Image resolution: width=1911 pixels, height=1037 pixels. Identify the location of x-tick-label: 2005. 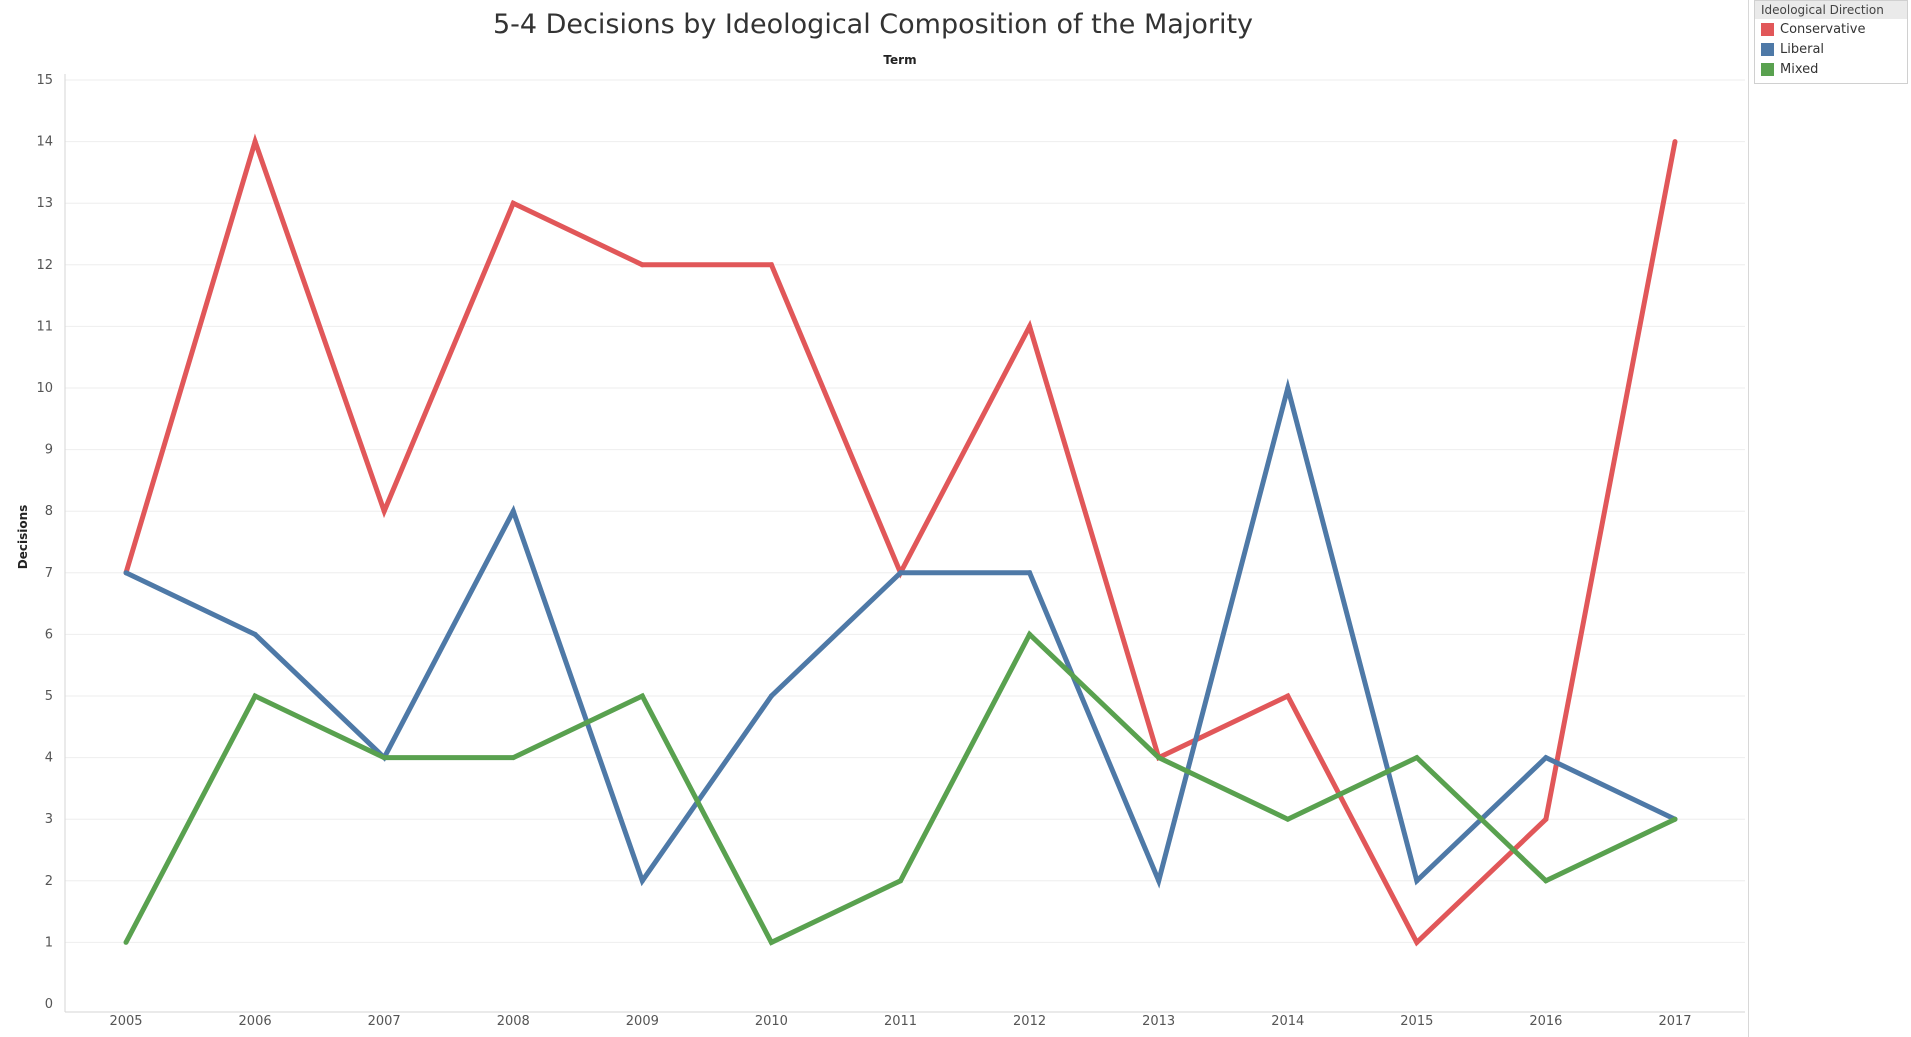
(125, 1021).